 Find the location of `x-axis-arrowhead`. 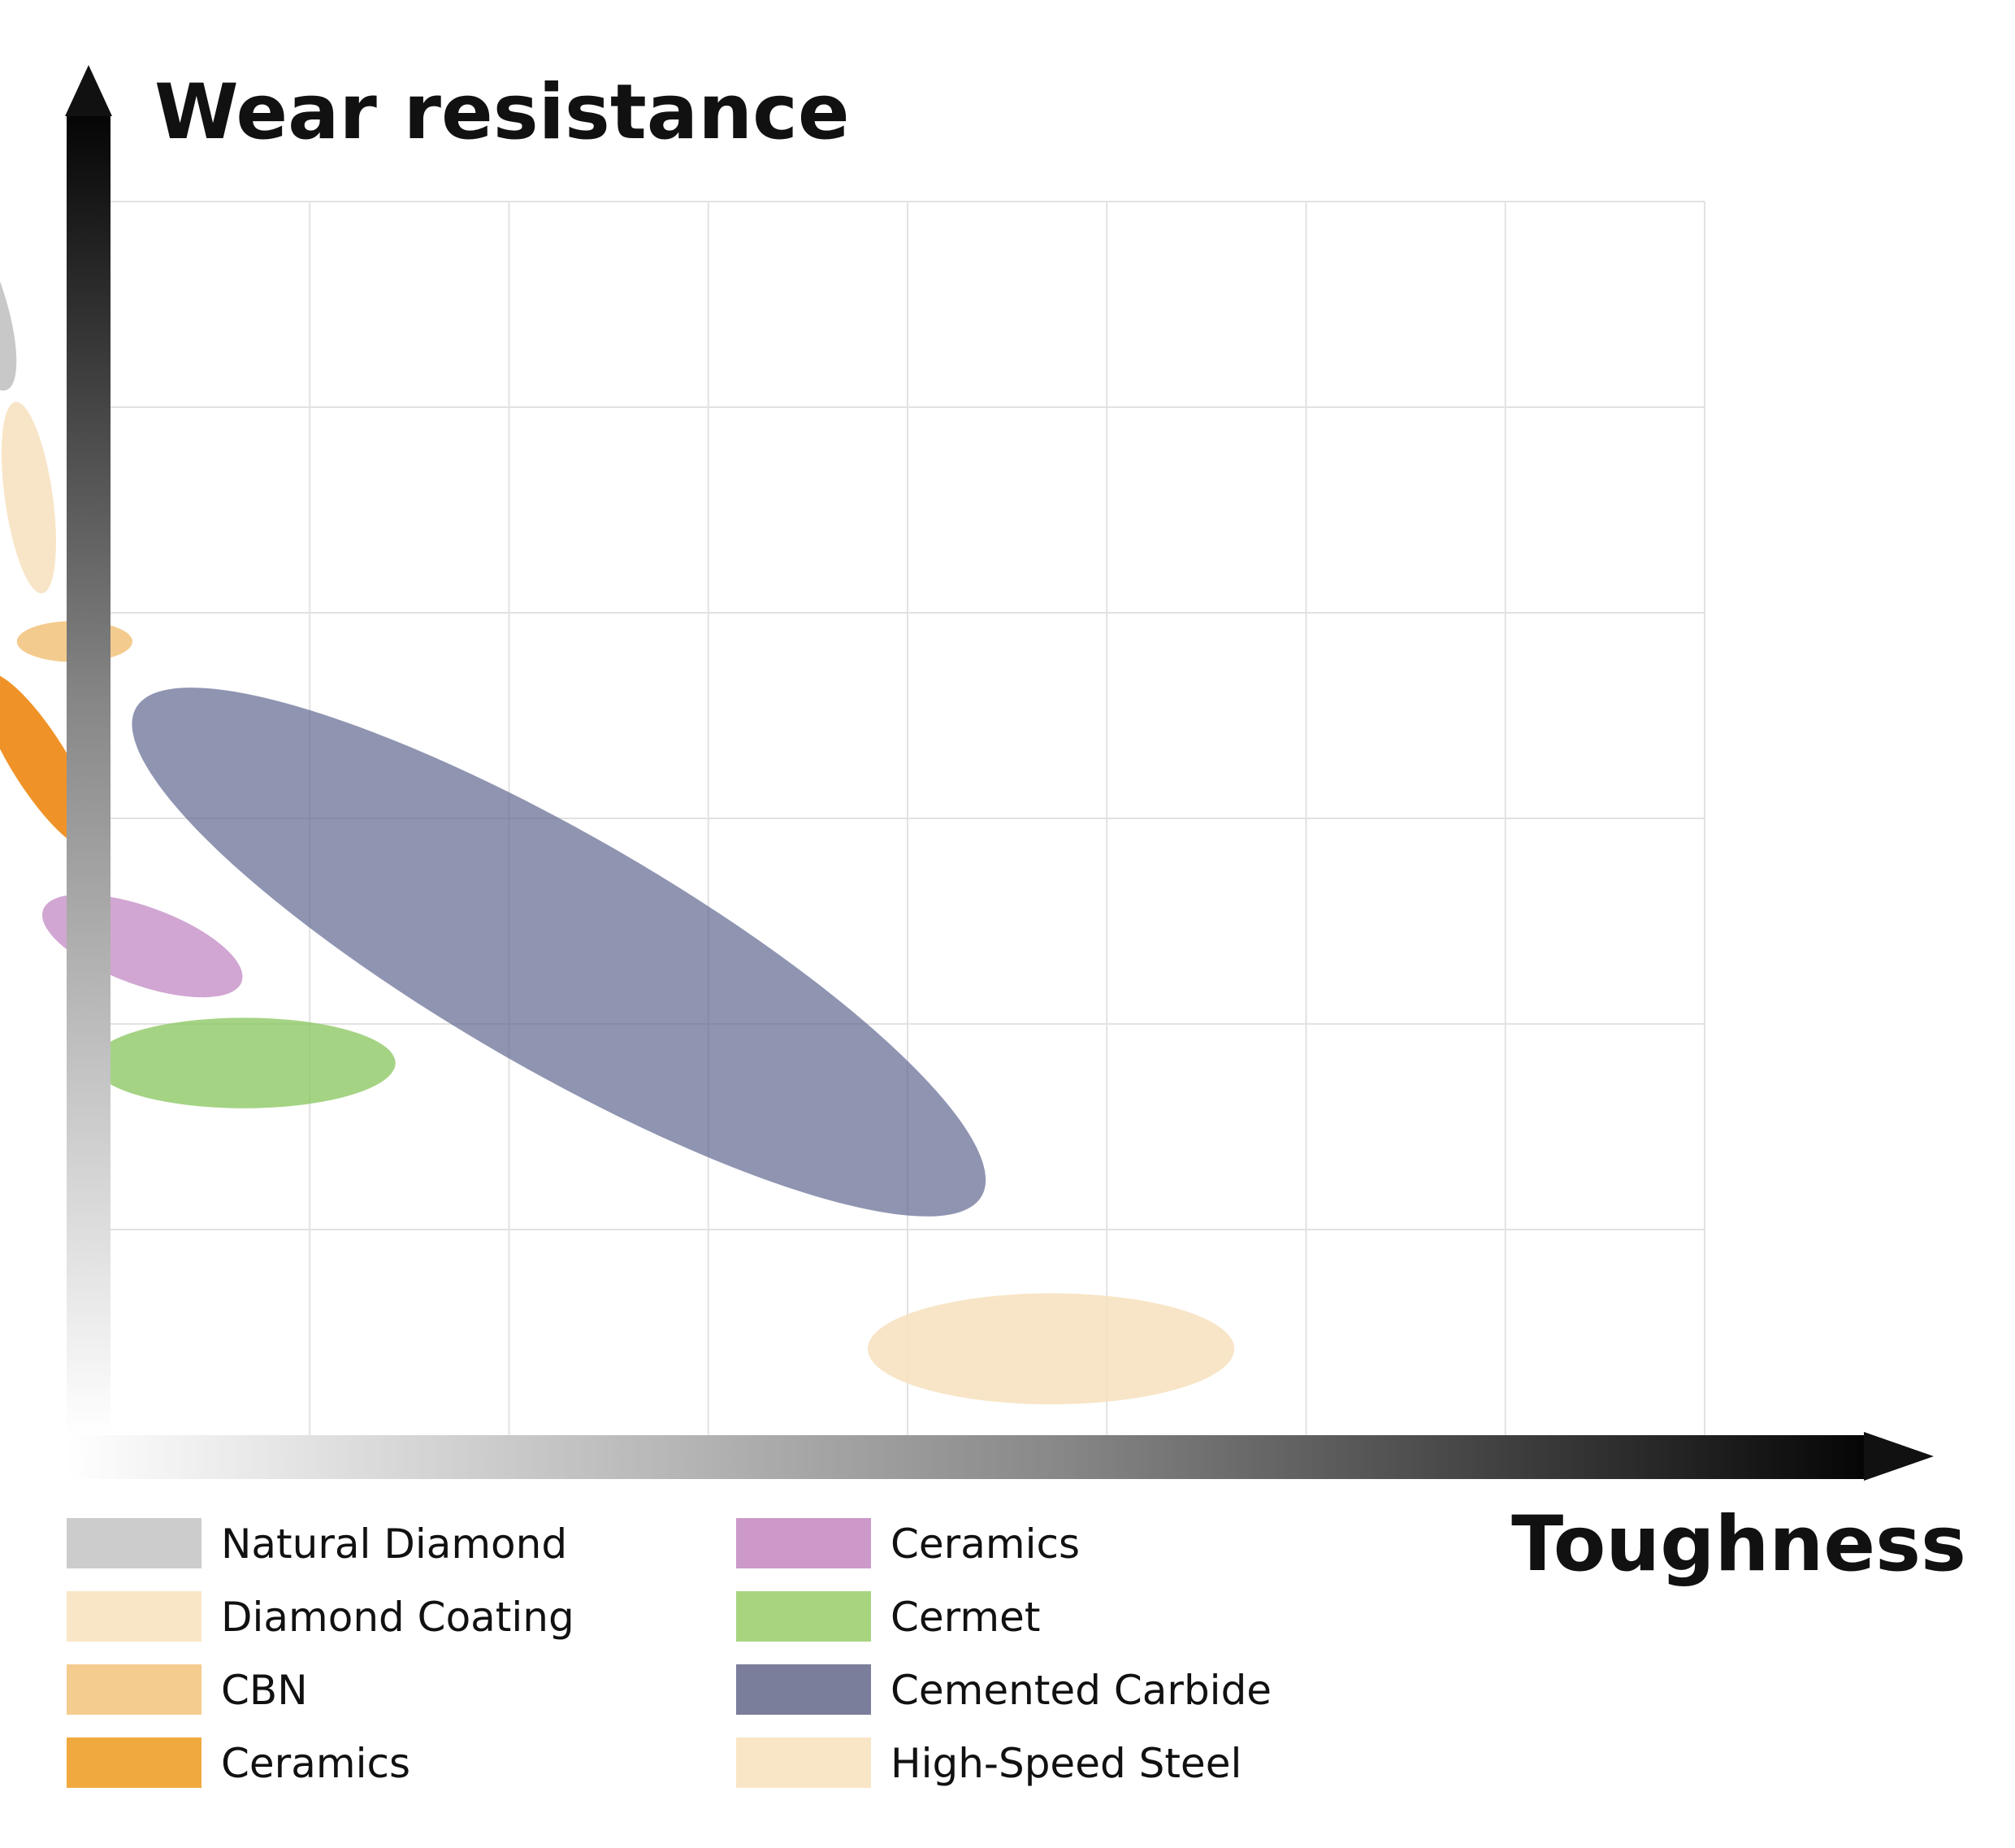

x-axis-arrowhead is located at coordinates (1899, 1456).